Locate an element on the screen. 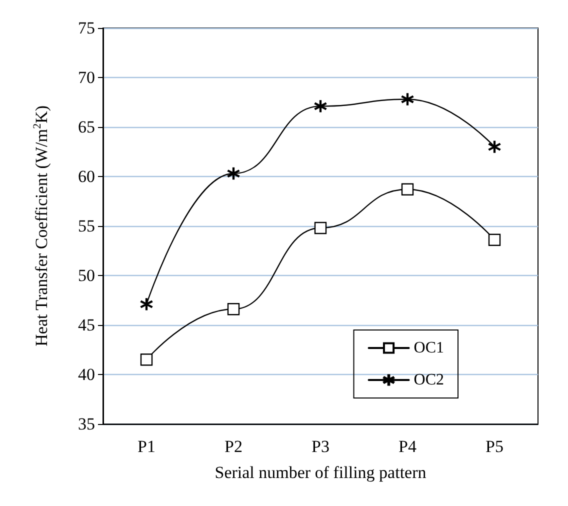  x-tick-label: P4 is located at coordinates (407, 446).